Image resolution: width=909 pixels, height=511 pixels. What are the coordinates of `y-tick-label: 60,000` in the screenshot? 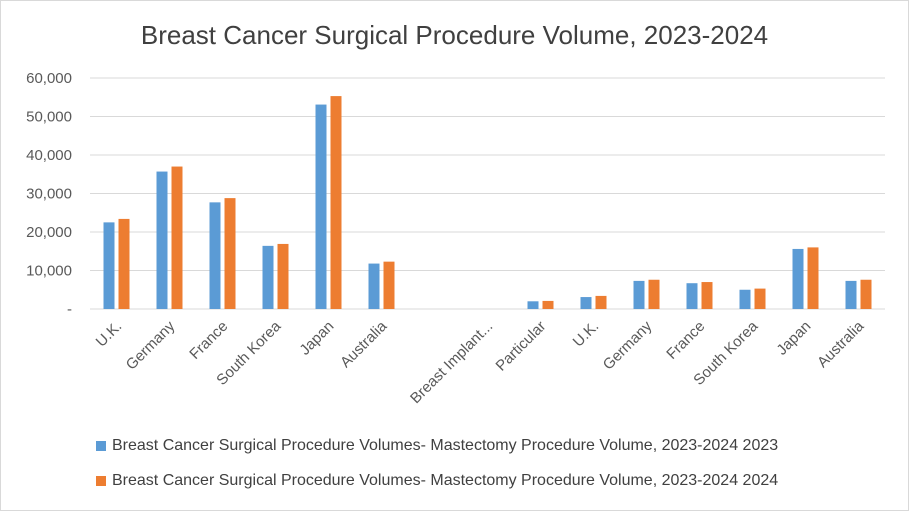 It's located at (49, 78).